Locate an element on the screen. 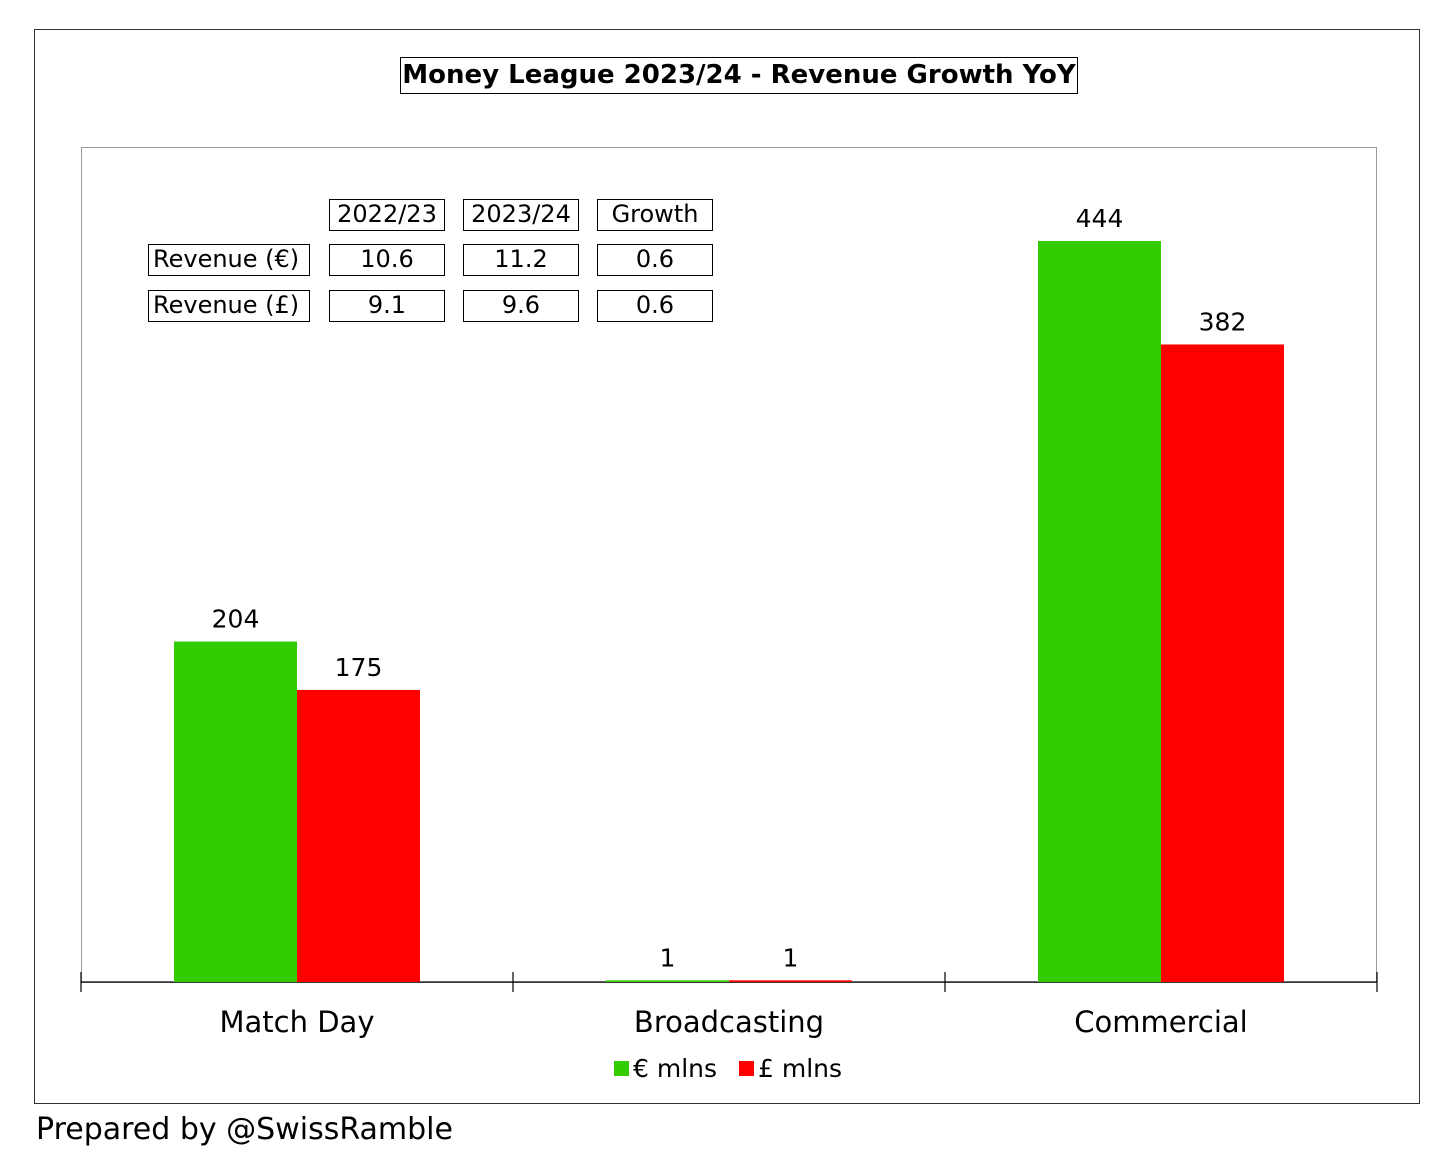  table-row-label-gbp: Revenue (£) is located at coordinates (229, 306).